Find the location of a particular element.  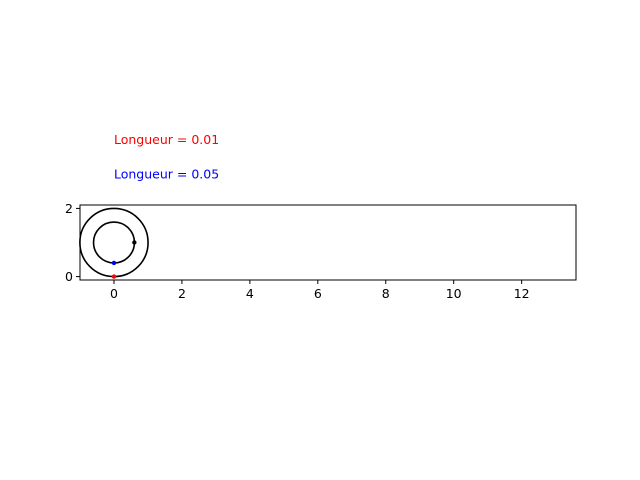

axes-frame is located at coordinates (328, 242).